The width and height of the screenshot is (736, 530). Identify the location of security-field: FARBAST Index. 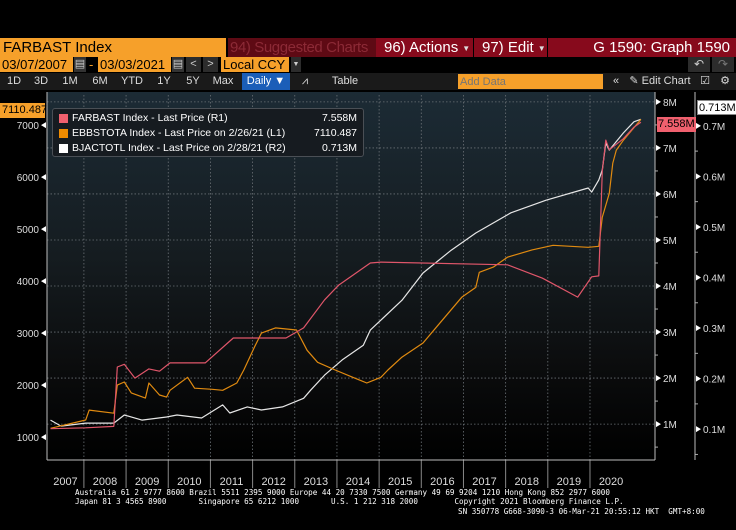
(113, 47).